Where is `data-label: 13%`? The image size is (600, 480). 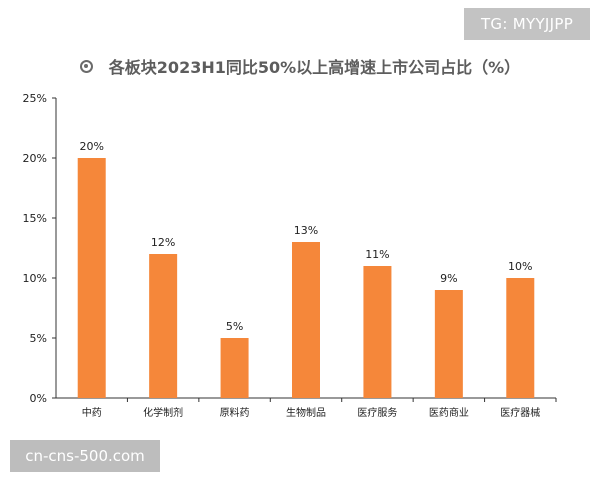 data-label: 13% is located at coordinates (306, 230).